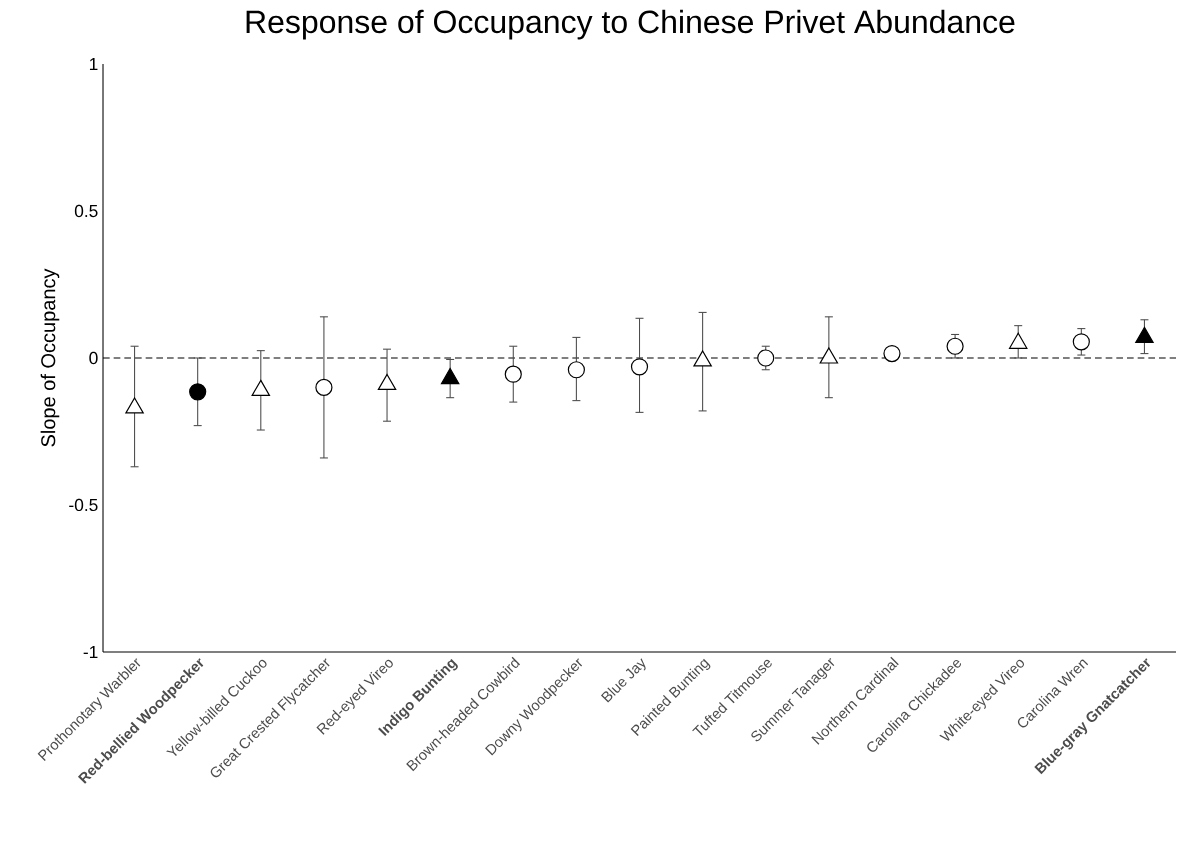  I want to click on x-tick-label: Blue Jay, so click(623, 680).